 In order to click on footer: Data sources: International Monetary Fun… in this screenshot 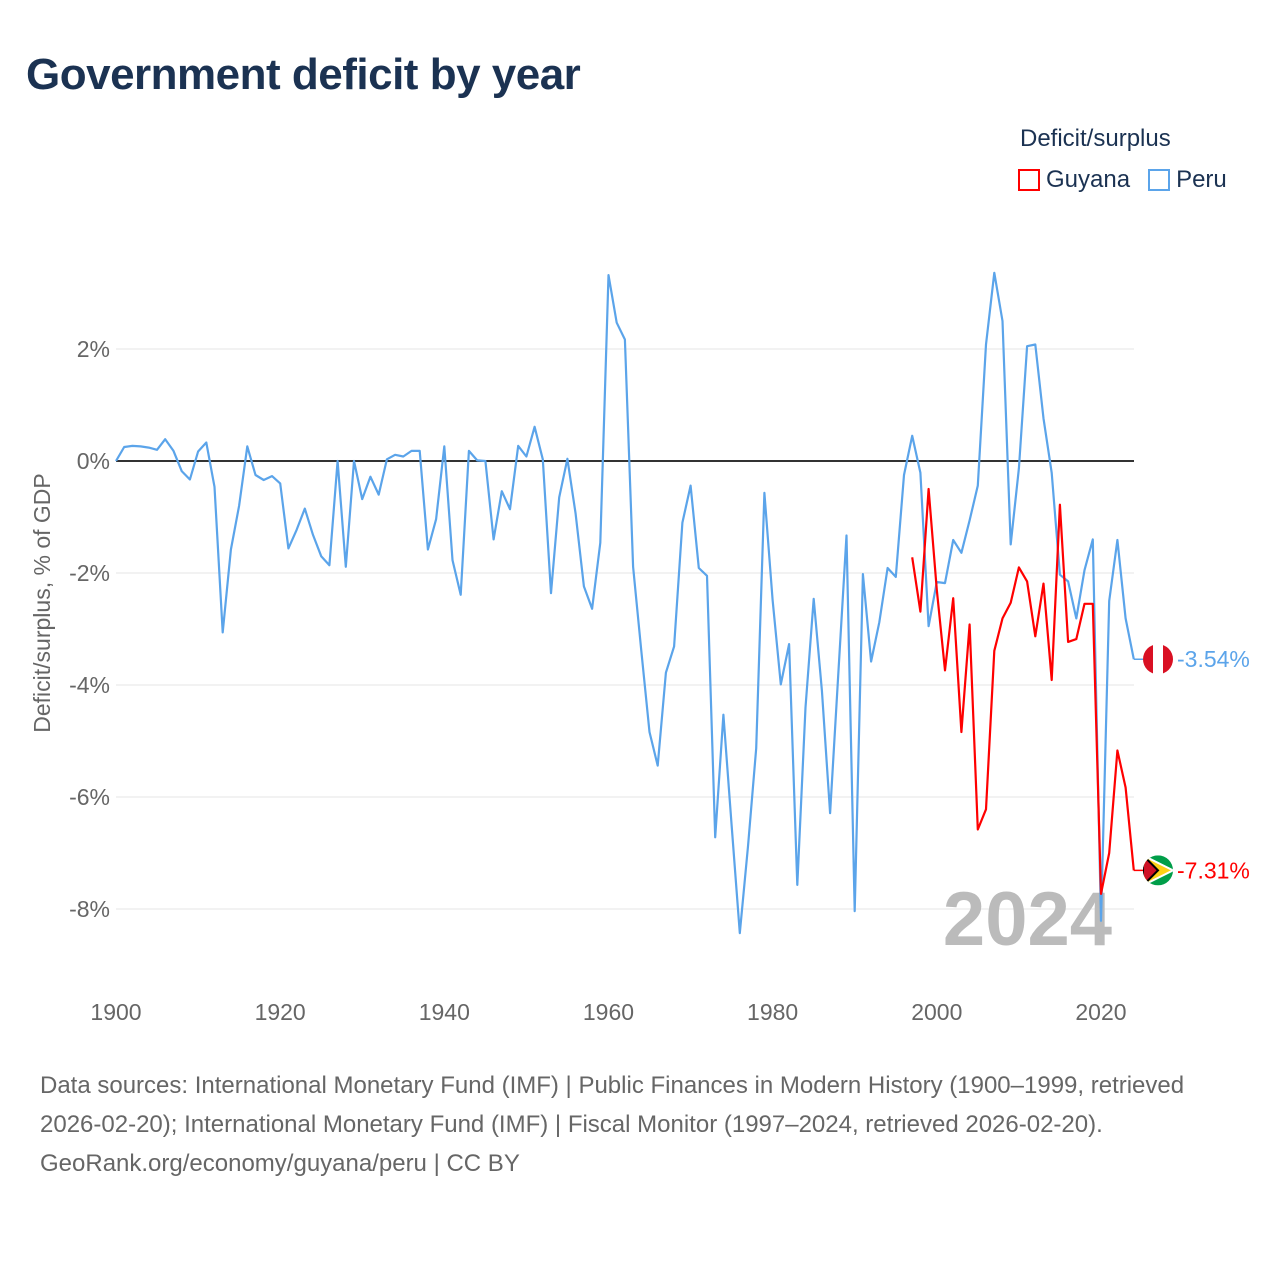, I will do `click(640, 1124)`.